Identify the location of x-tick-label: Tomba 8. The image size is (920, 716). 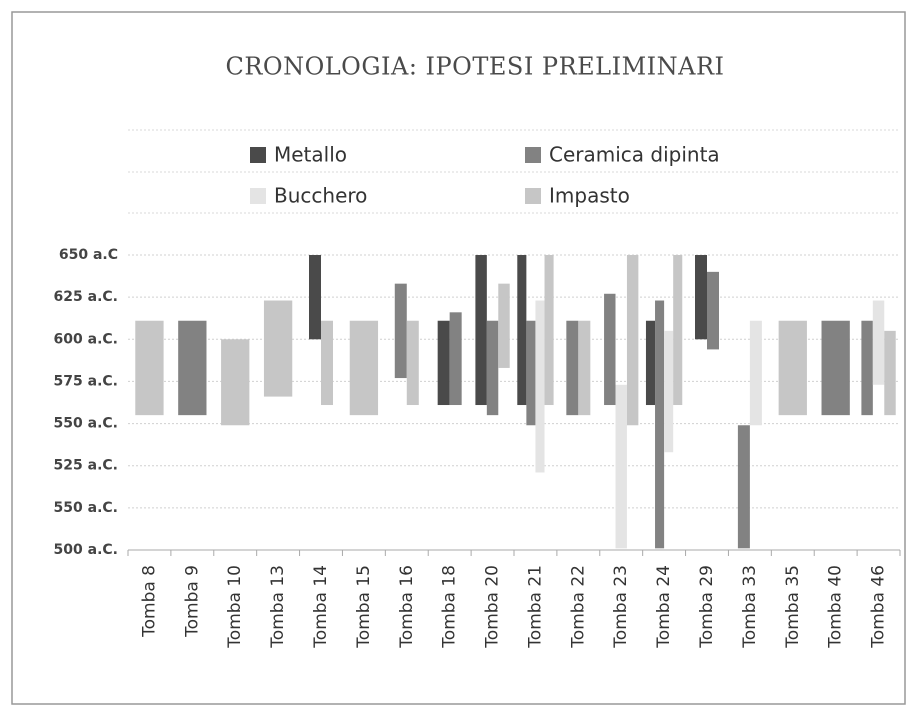
(149, 601).